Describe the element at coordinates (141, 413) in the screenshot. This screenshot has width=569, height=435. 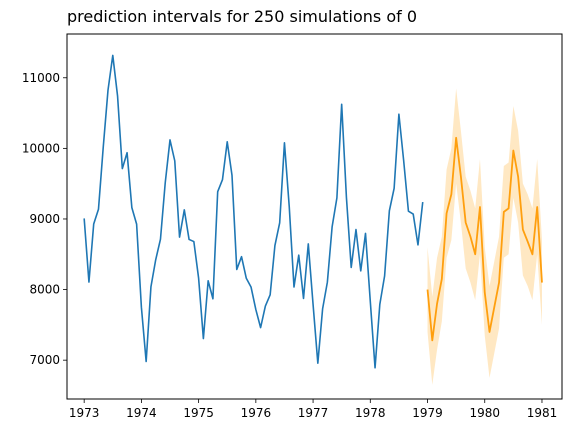
I see `x-tick-label: 1974` at that location.